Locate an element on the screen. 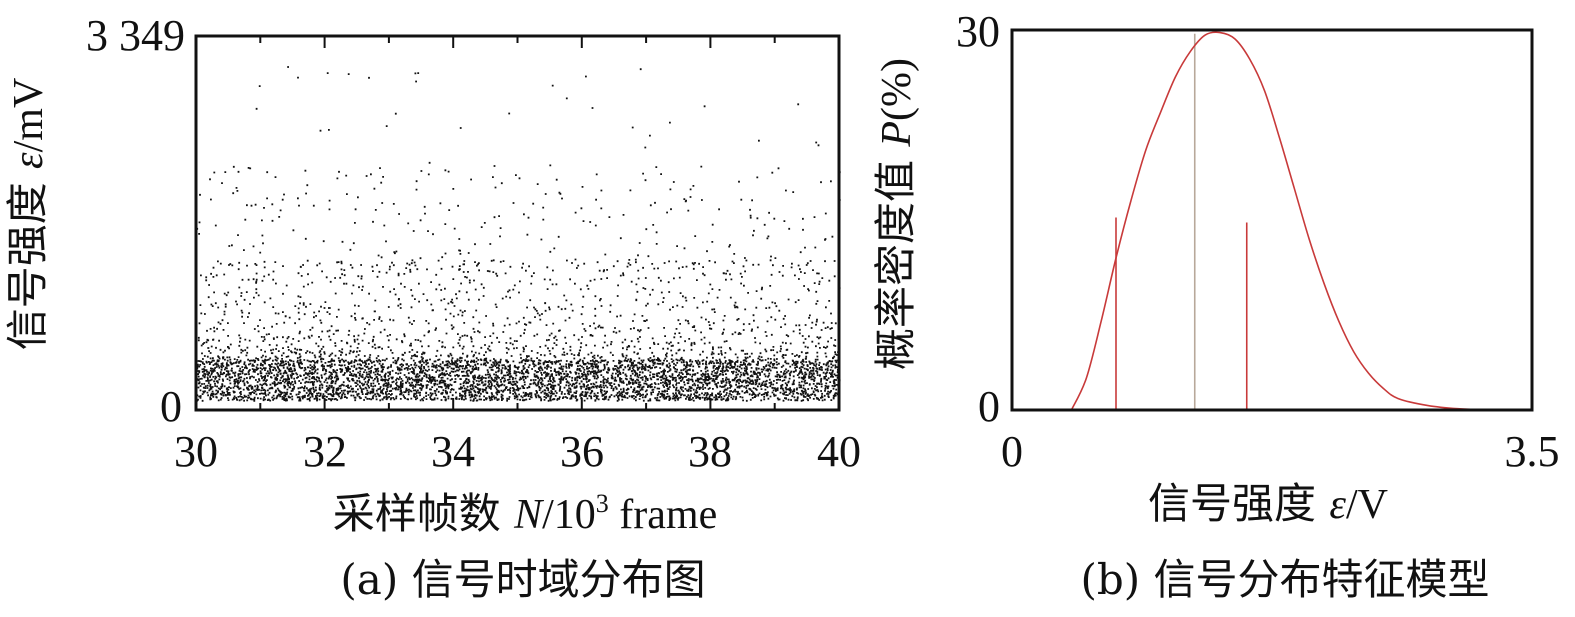 This screenshot has height=617, width=1575. chart-a-ytick-bottom: 0 is located at coordinates (171, 406).